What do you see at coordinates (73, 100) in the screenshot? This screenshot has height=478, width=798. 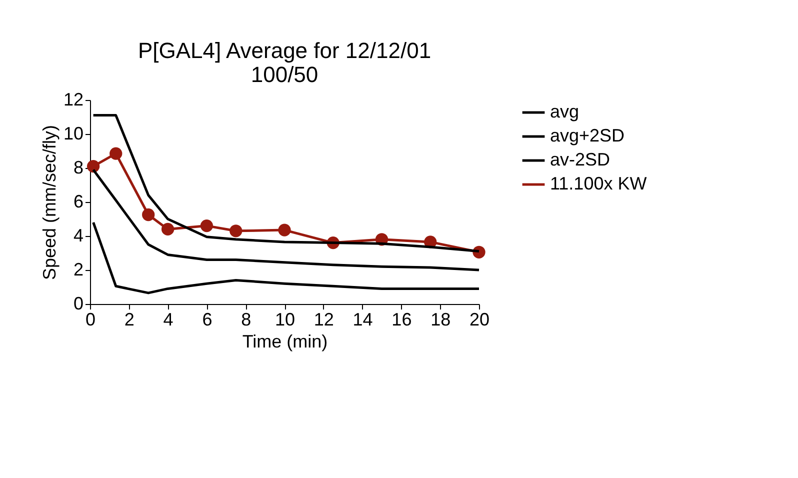 I see `y-tick-label: 12` at bounding box center [73, 100].